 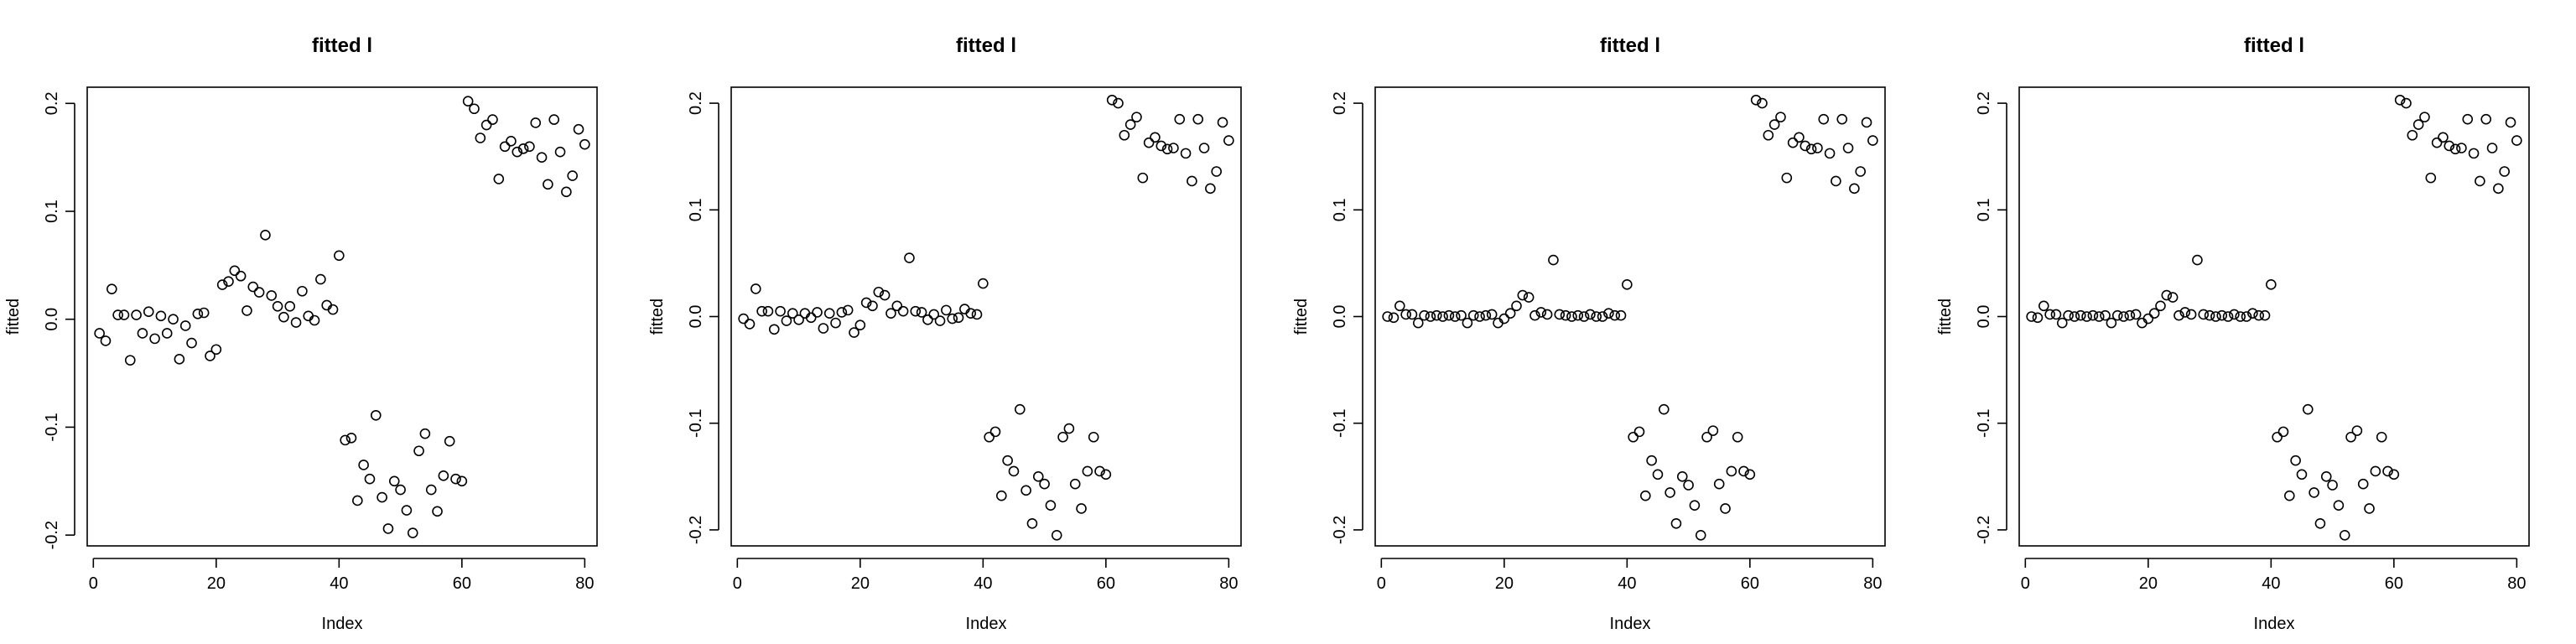 What do you see at coordinates (216, 583) in the screenshot?
I see `x-tick-label: 20` at bounding box center [216, 583].